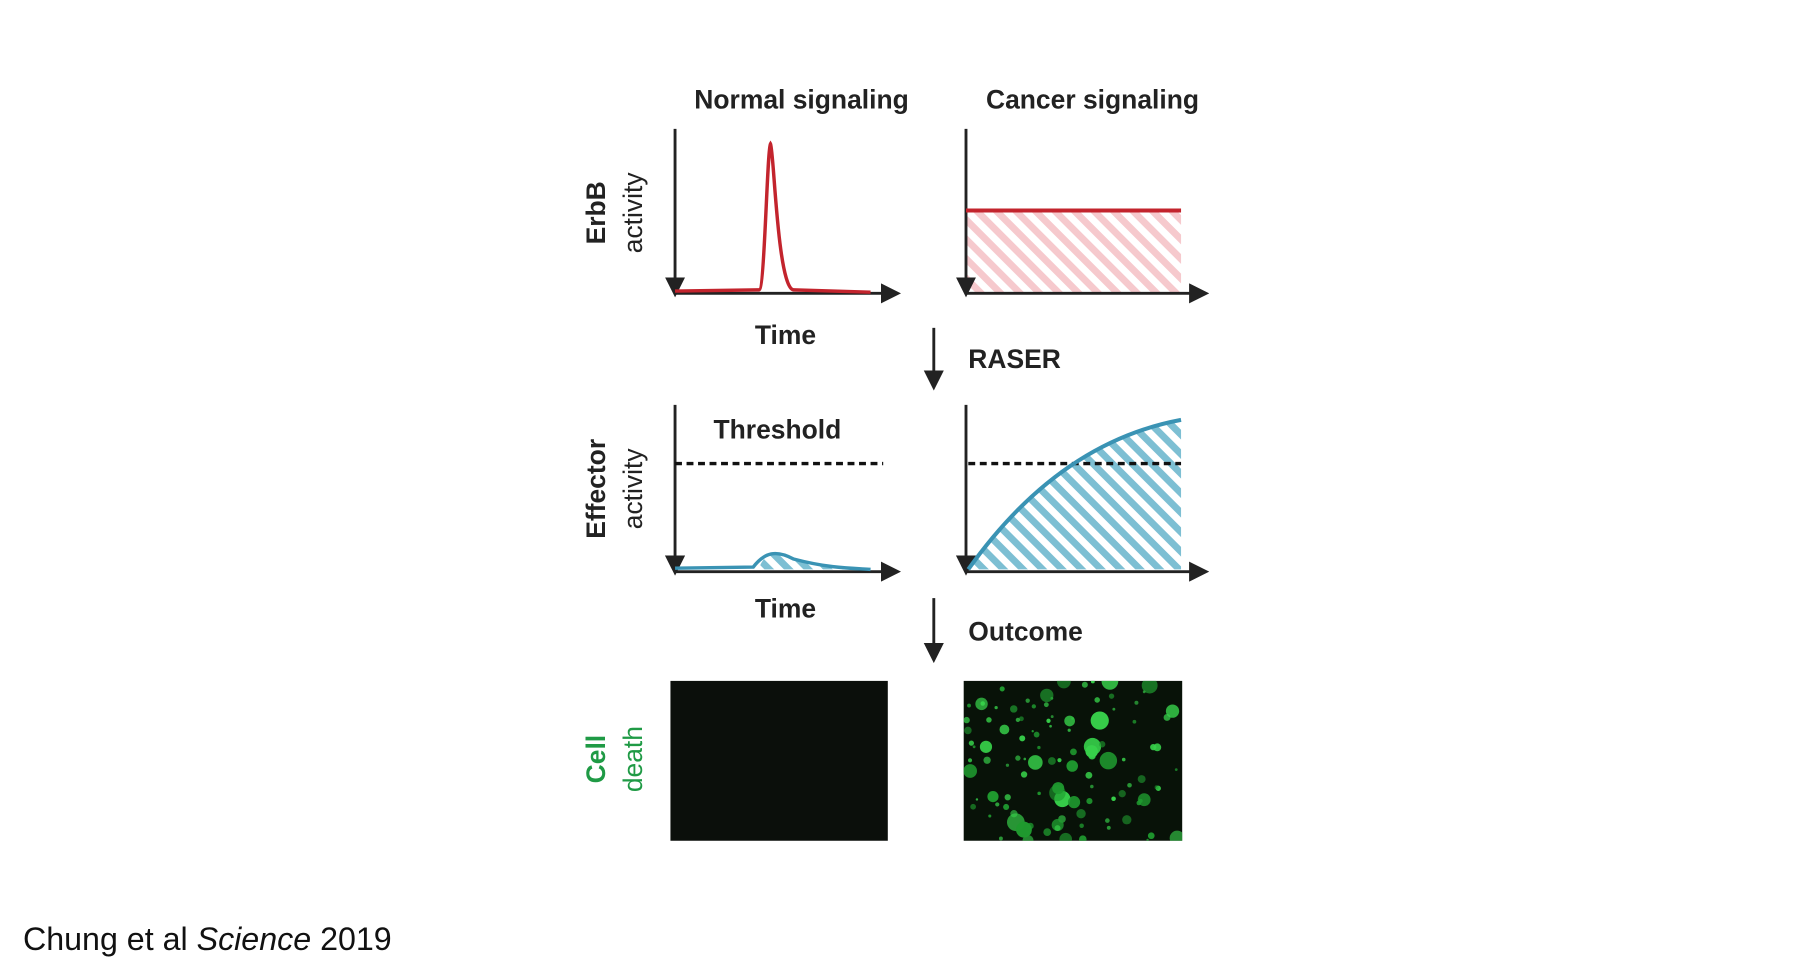 This screenshot has width=1794, height=980. Describe the element at coordinates (356, 938) in the screenshot. I see `citation-year: 2019` at that location.